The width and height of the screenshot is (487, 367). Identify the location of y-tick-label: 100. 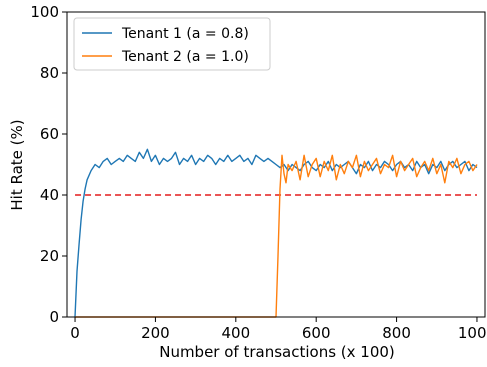
(44, 12).